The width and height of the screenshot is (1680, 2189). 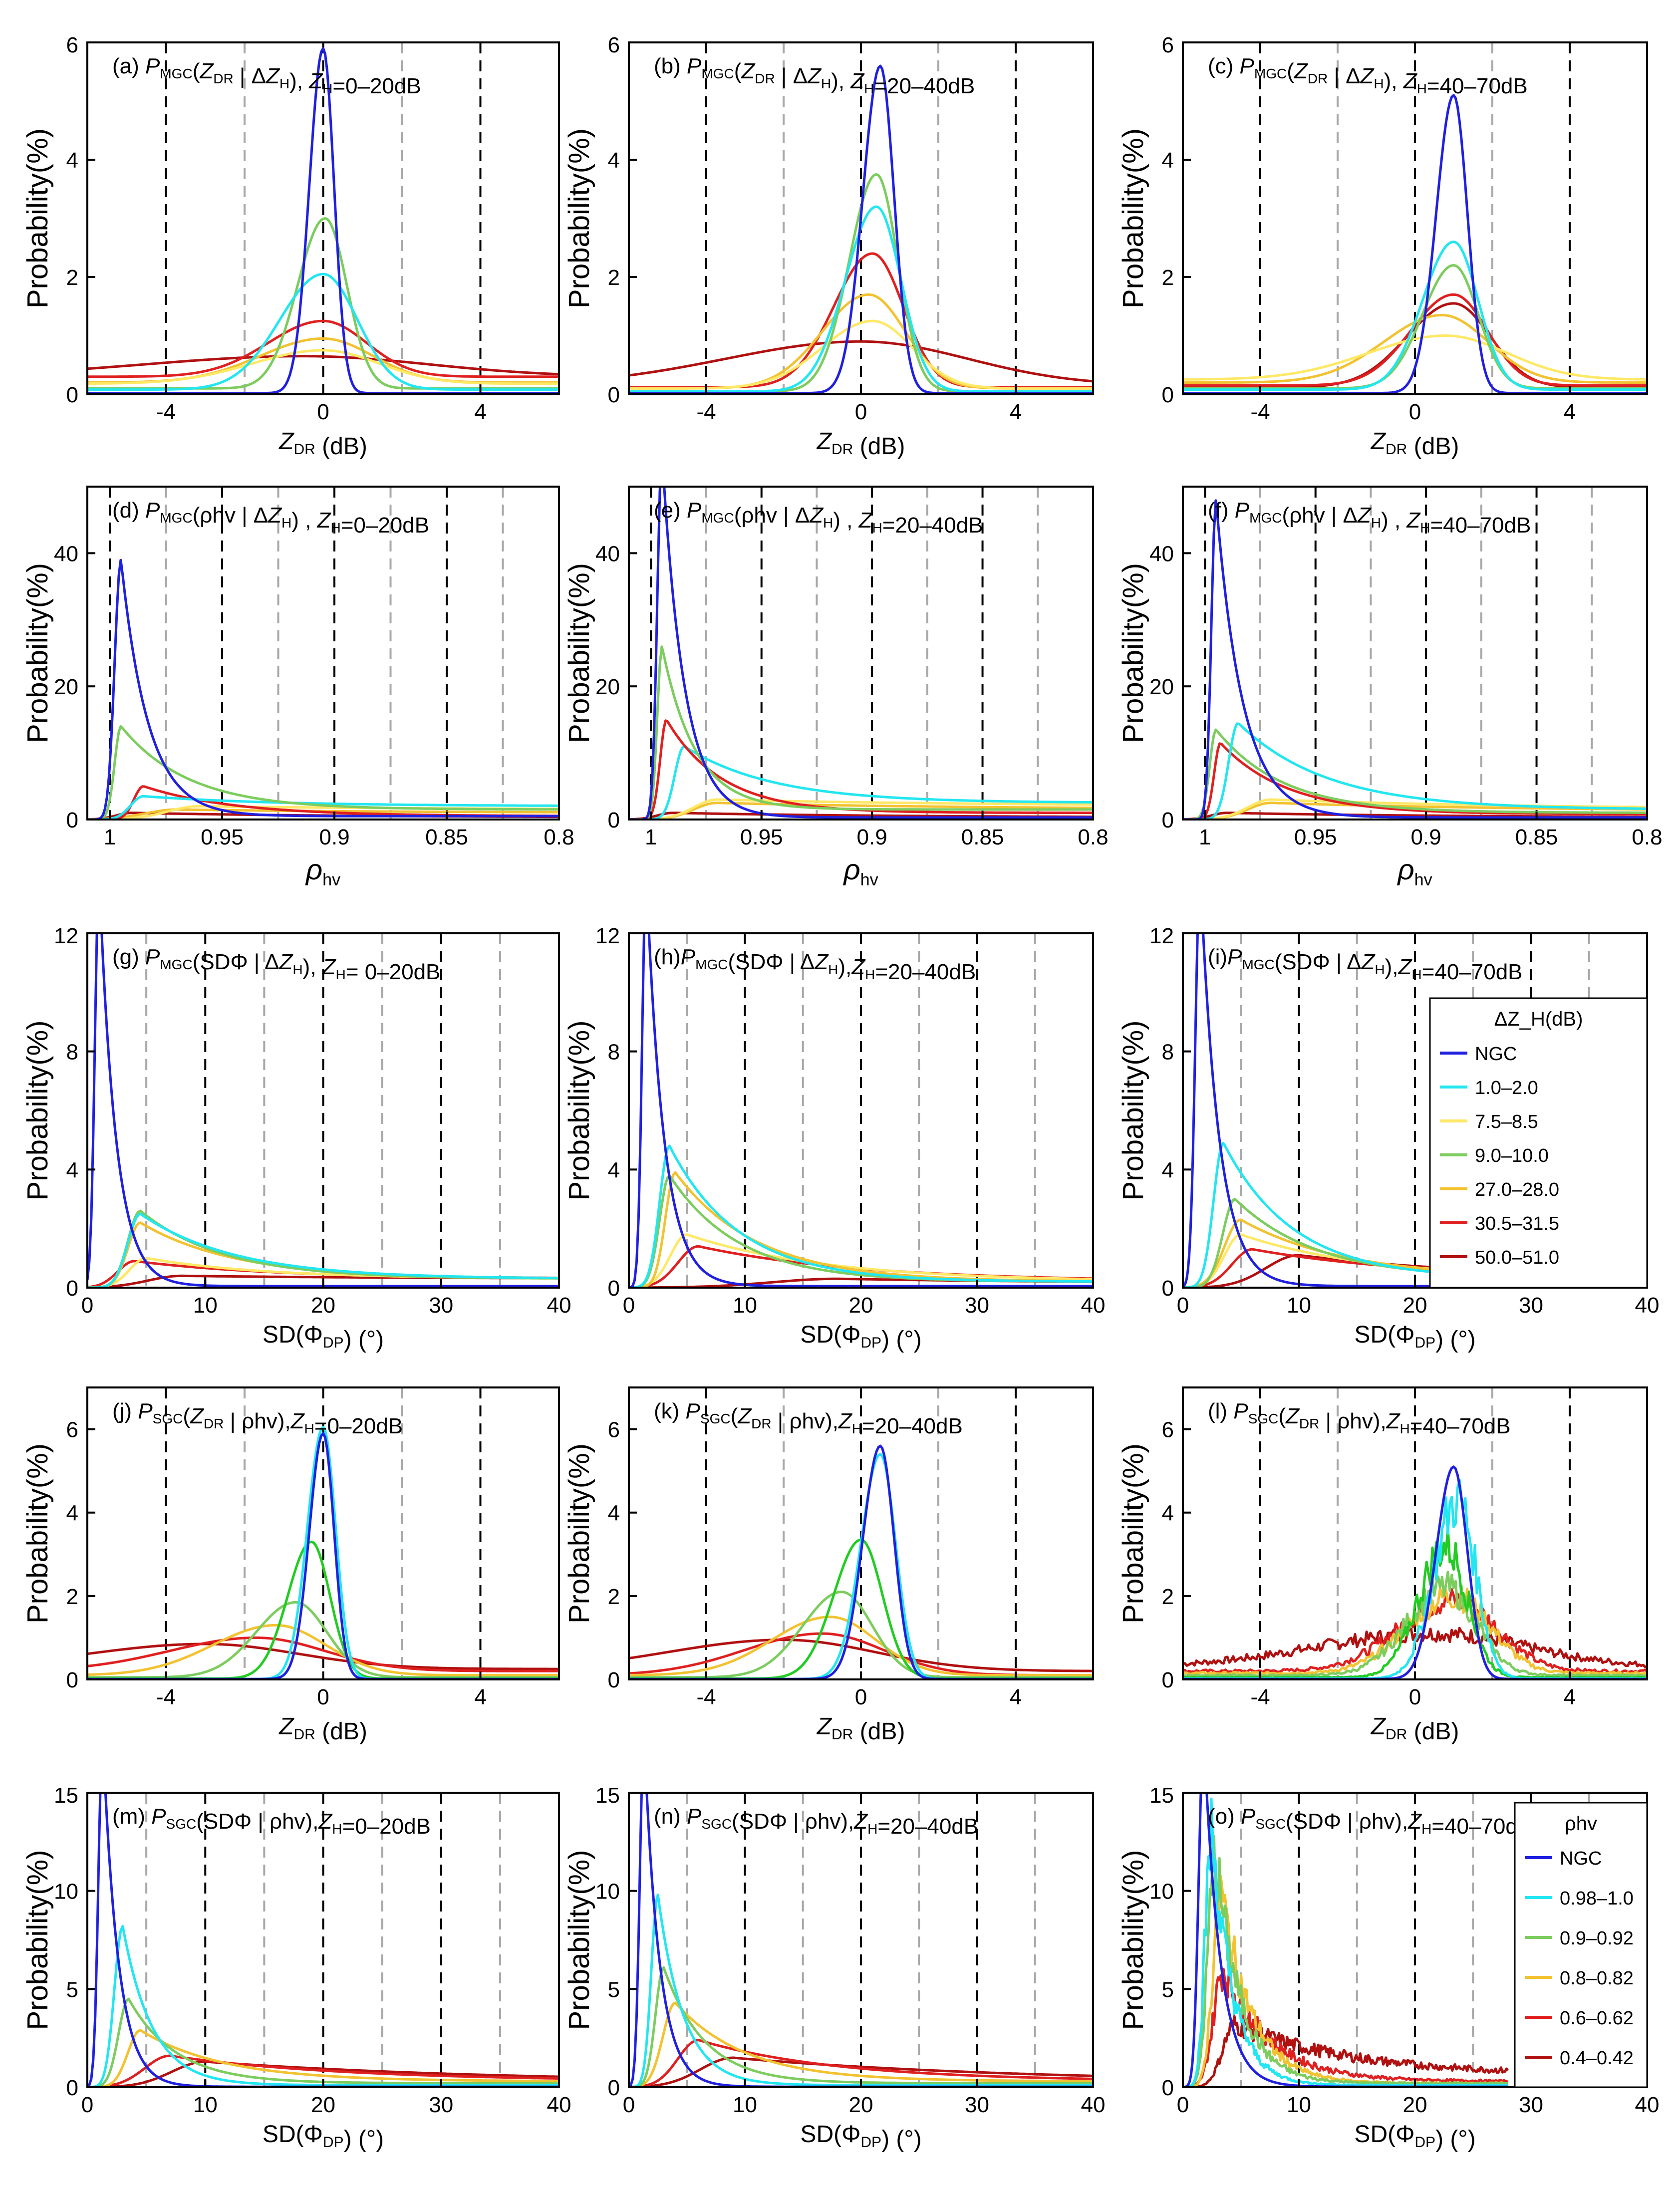 I want to click on legend-box, so click(x=1538, y=1143).